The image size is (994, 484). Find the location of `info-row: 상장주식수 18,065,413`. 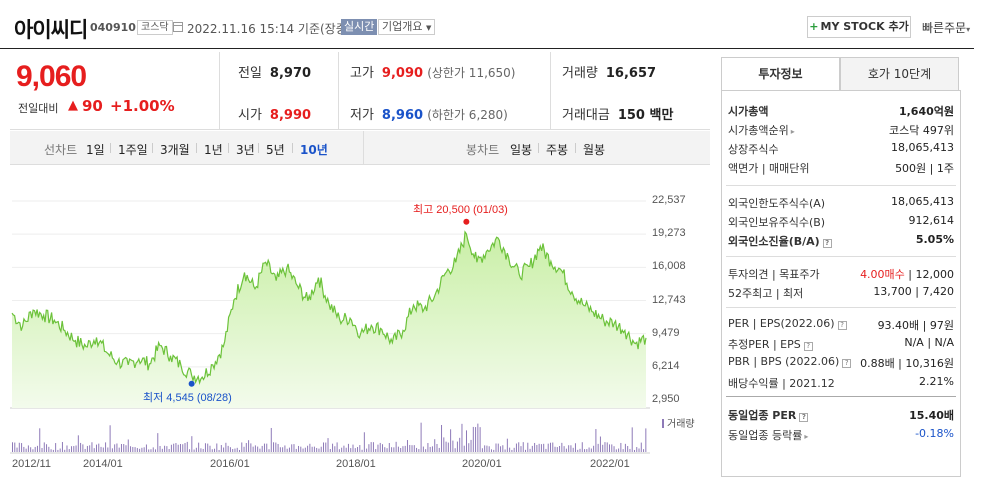

info-row: 상장주식수 18,065,413 is located at coordinates (841, 150).